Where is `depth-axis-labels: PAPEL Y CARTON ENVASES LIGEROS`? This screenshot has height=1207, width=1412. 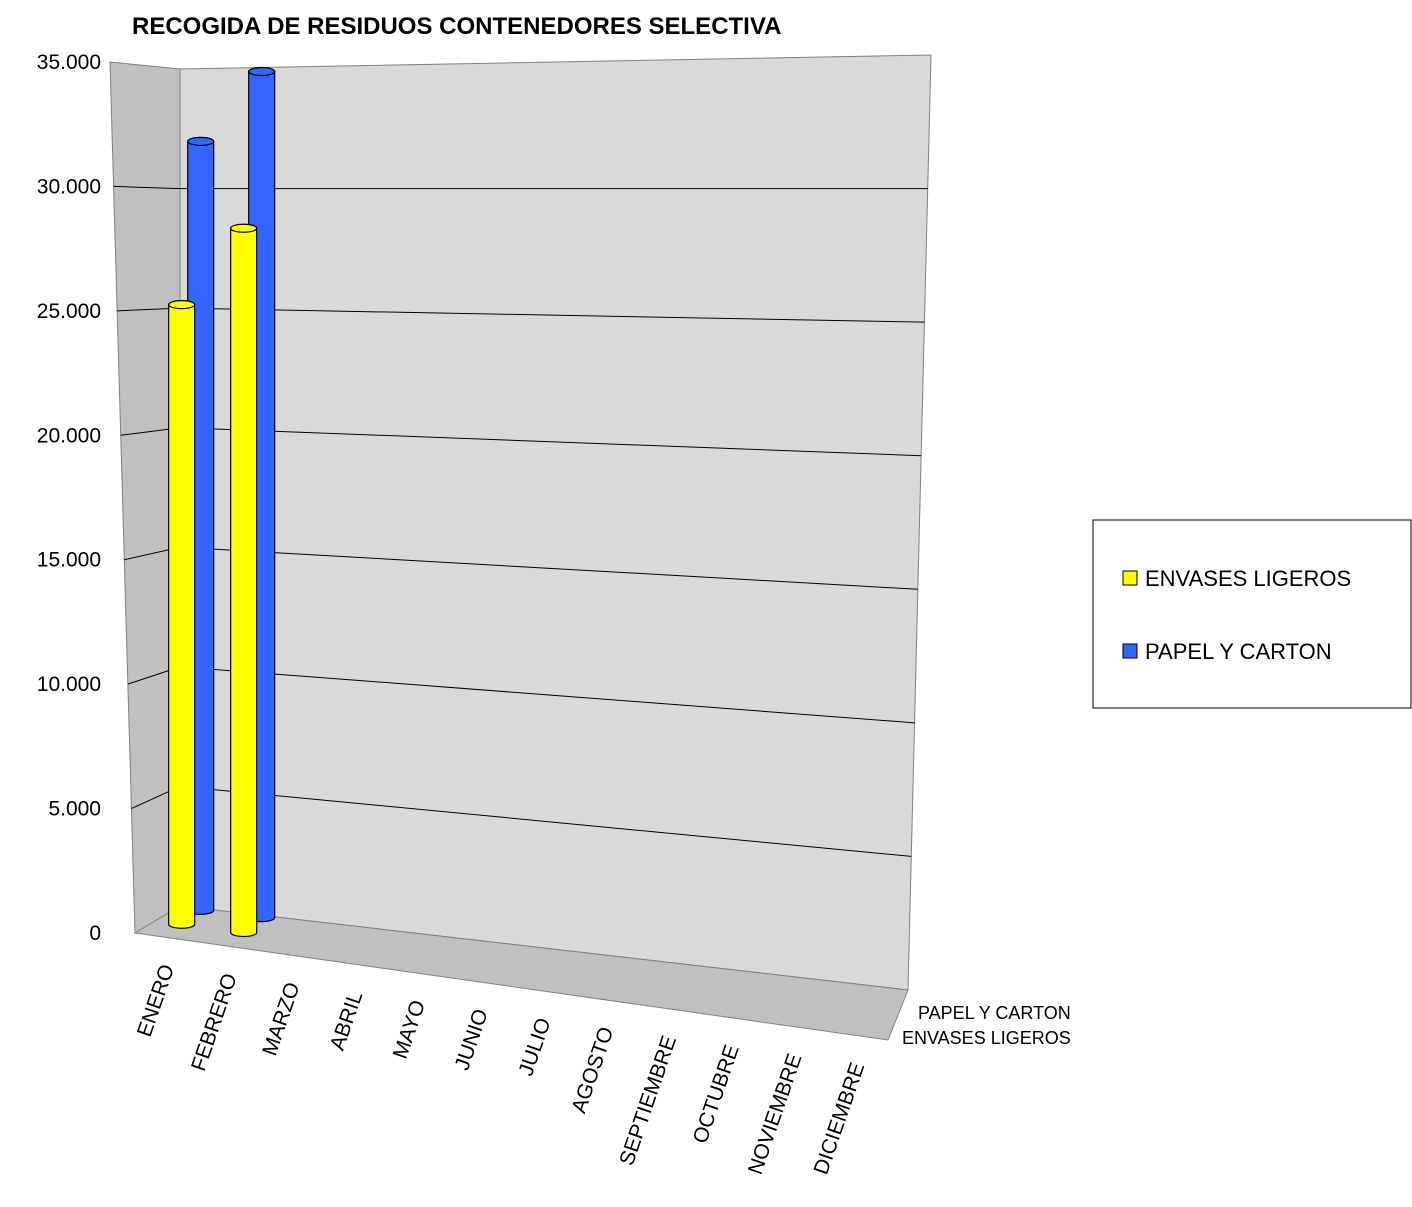
depth-axis-labels: PAPEL Y CARTON ENVASES LIGEROS is located at coordinates (986, 1025).